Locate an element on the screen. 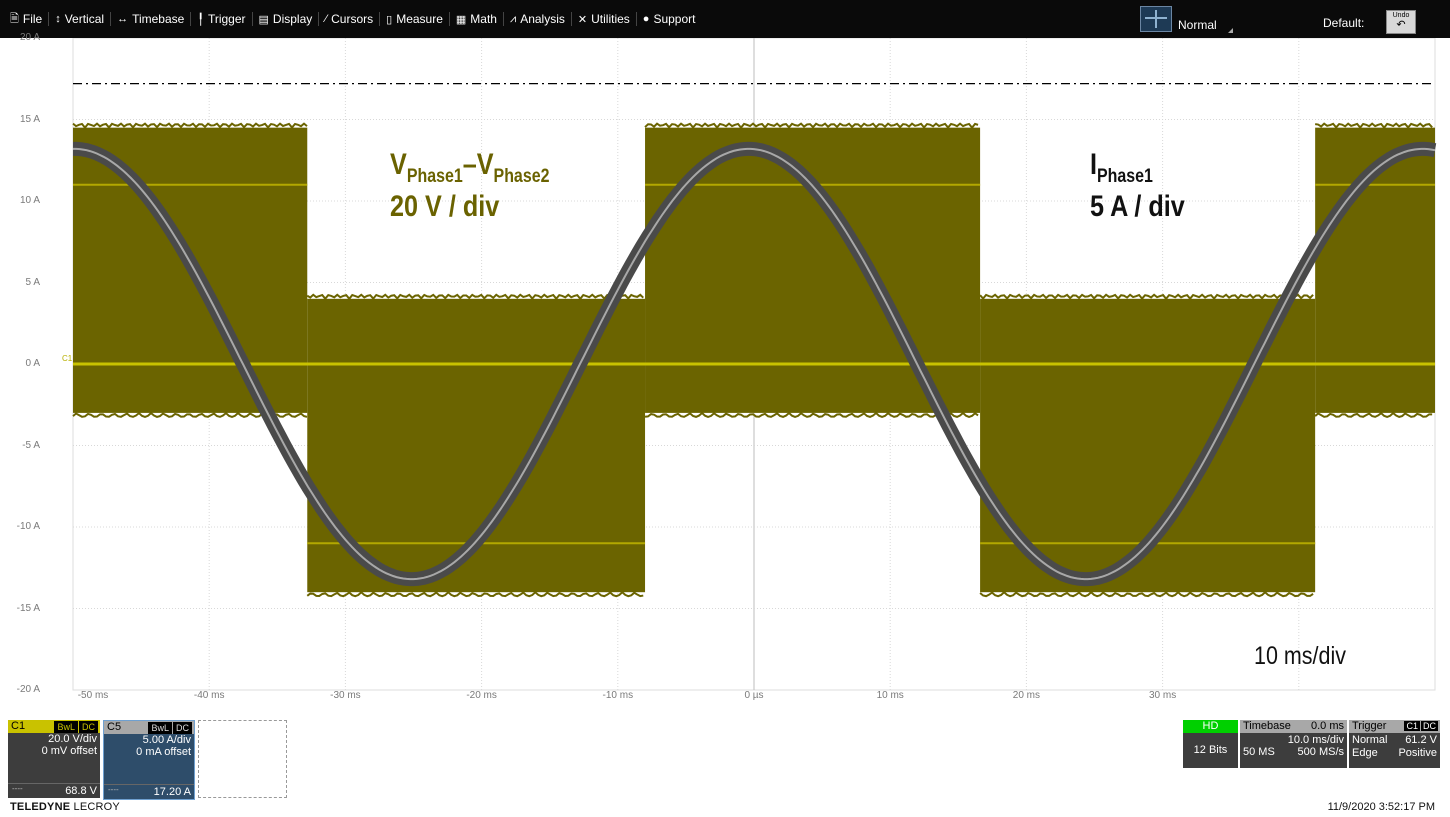 The height and width of the screenshot is (817, 1450). acquisition-status-thumbnail is located at coordinates (1156, 19).